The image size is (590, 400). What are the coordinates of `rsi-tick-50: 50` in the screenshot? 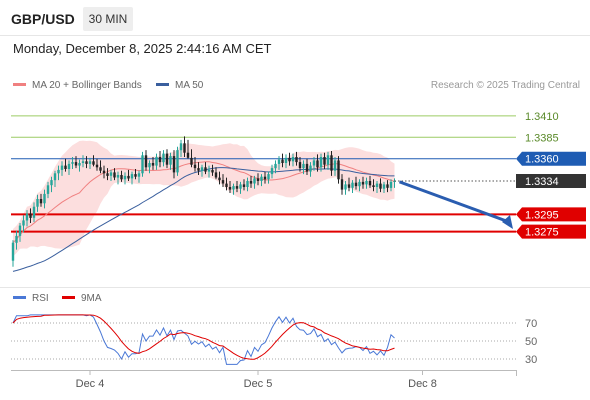 It's located at (531, 342).